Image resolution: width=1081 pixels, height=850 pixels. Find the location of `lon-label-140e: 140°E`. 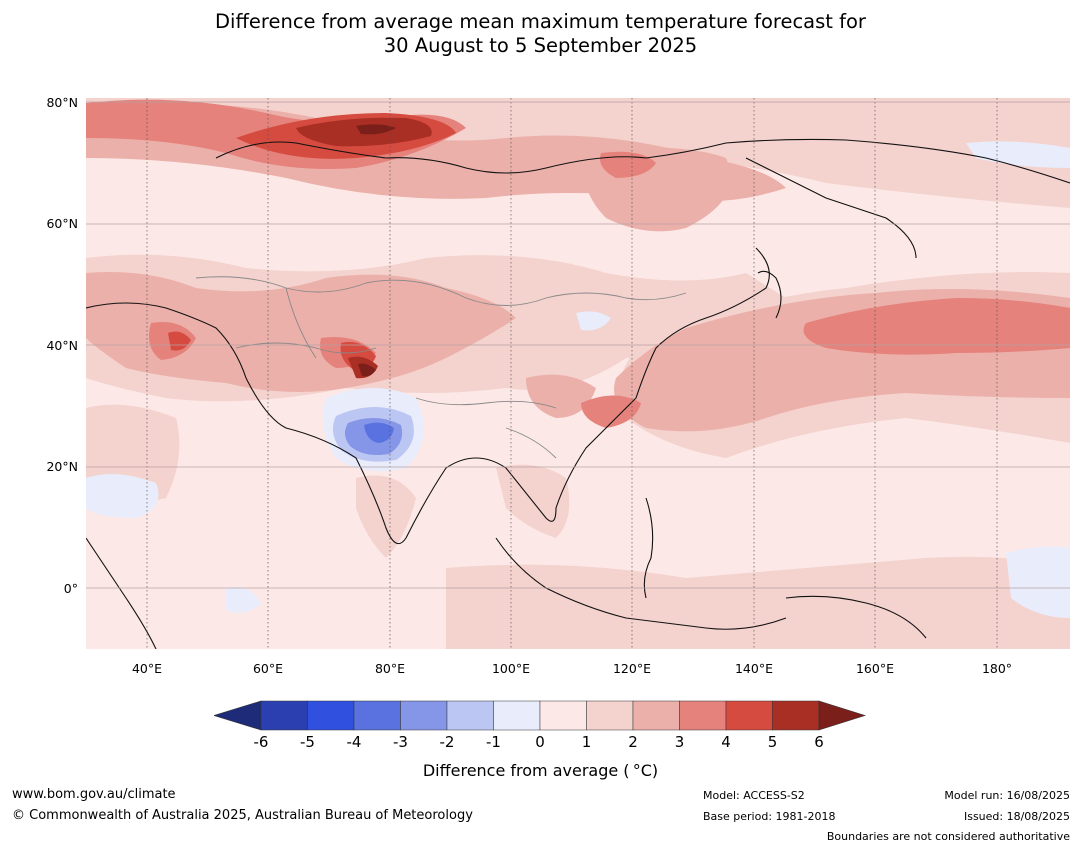

lon-label-140e: 140°E is located at coordinates (753, 668).